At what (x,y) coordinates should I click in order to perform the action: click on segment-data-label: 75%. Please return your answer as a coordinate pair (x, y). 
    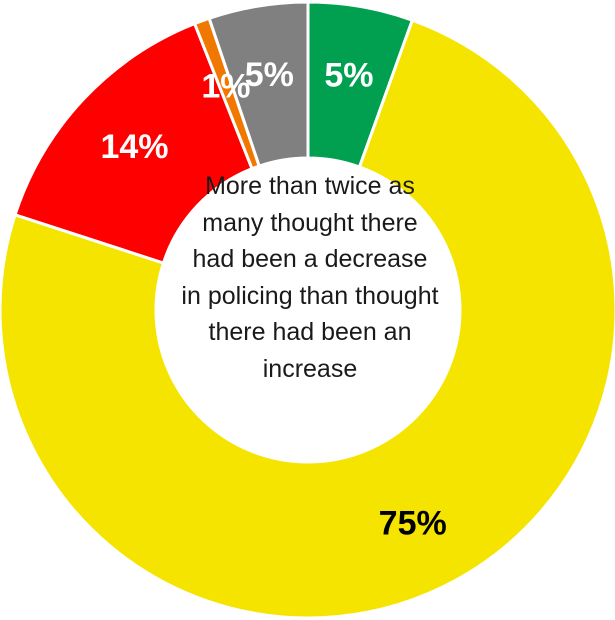
    Looking at the image, I should click on (413, 524).